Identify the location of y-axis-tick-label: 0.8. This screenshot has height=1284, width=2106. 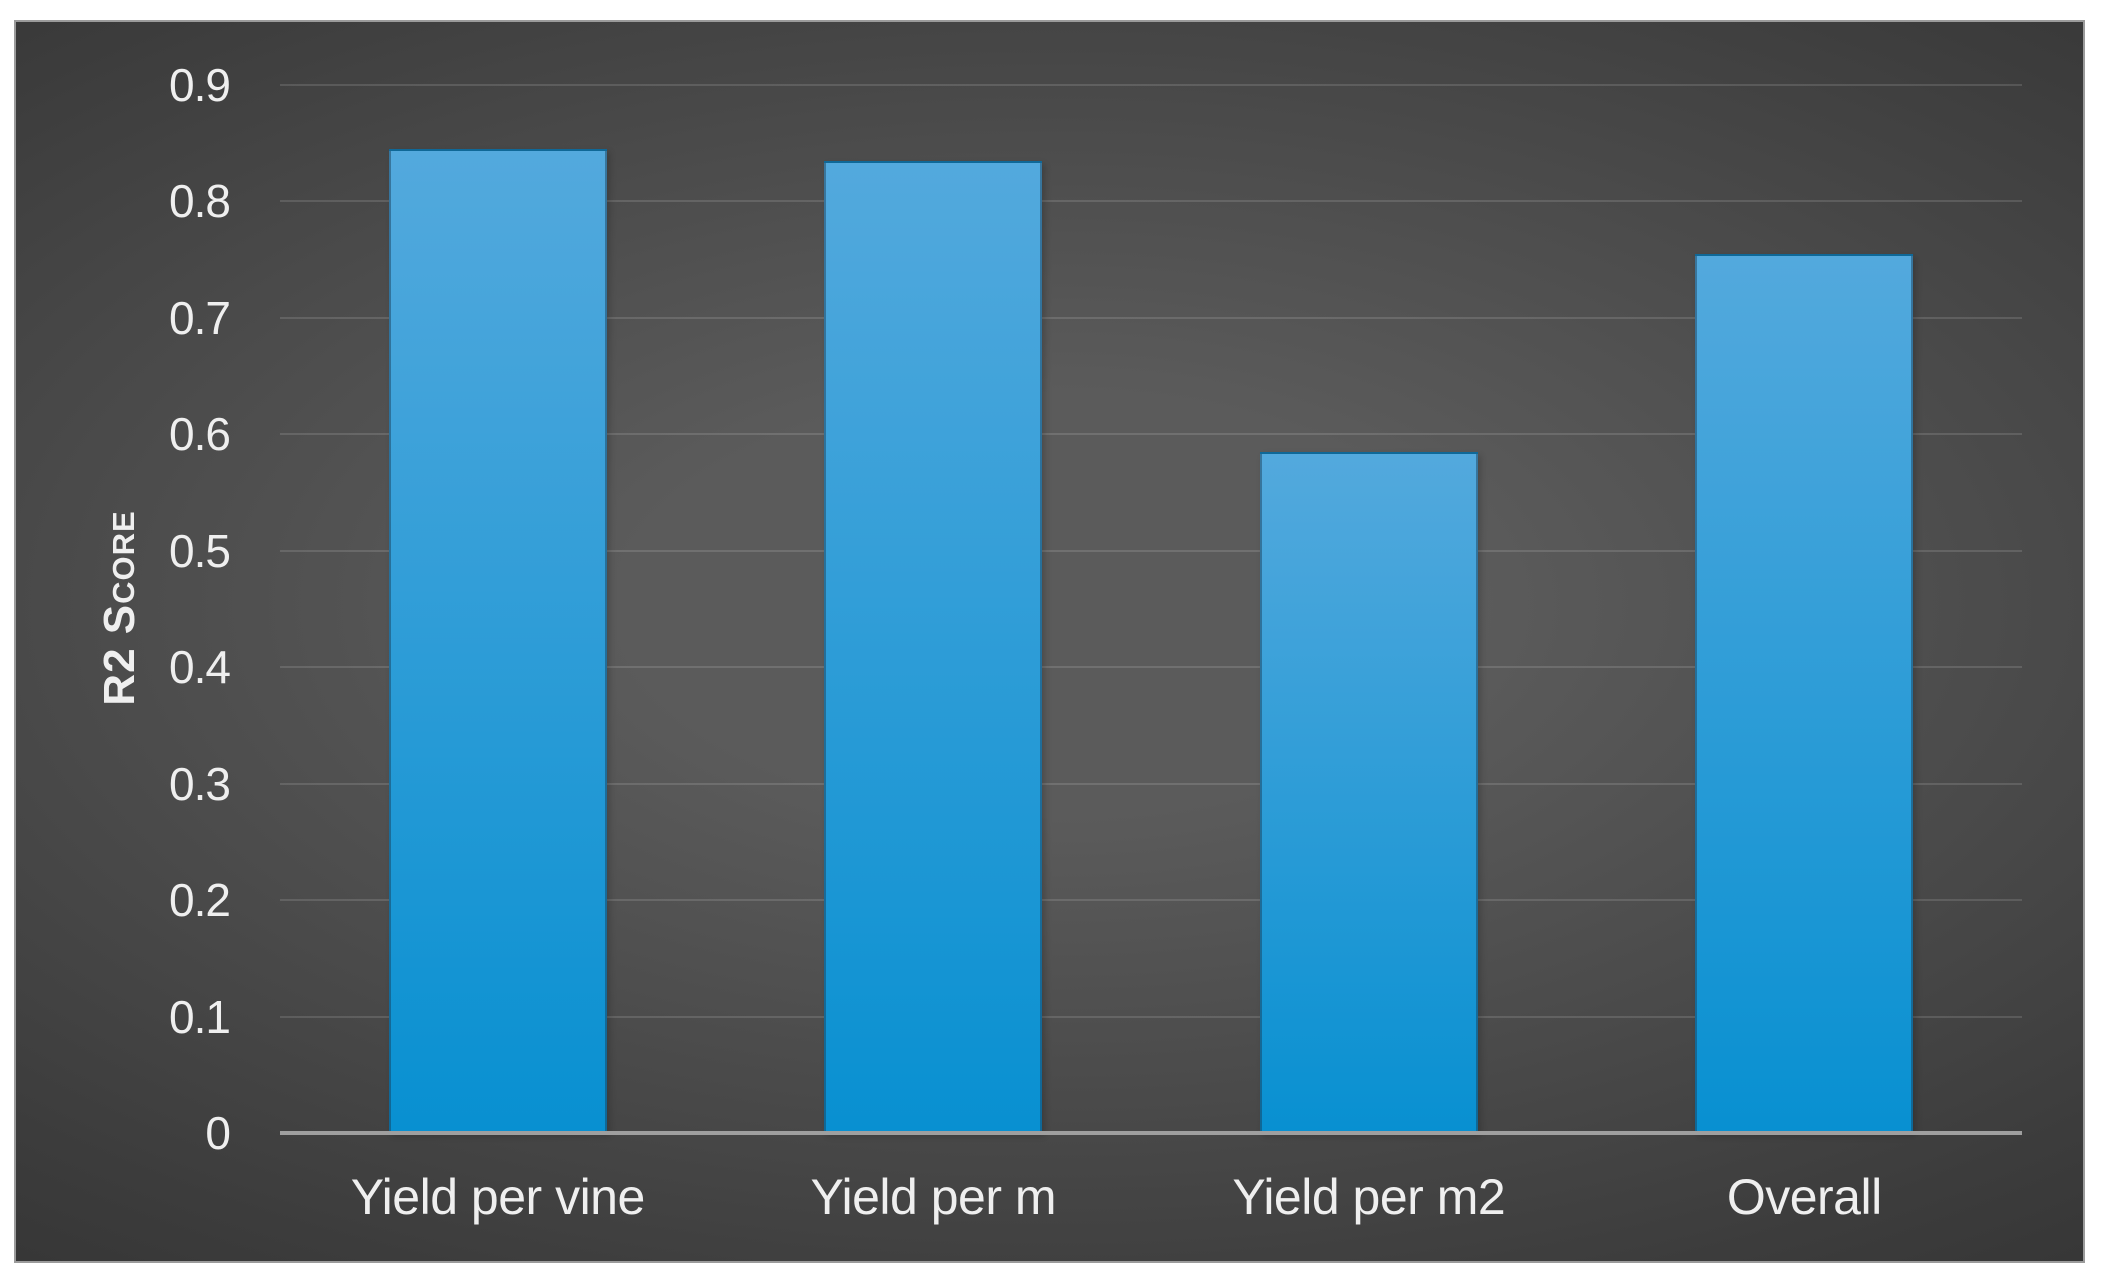
(200, 201).